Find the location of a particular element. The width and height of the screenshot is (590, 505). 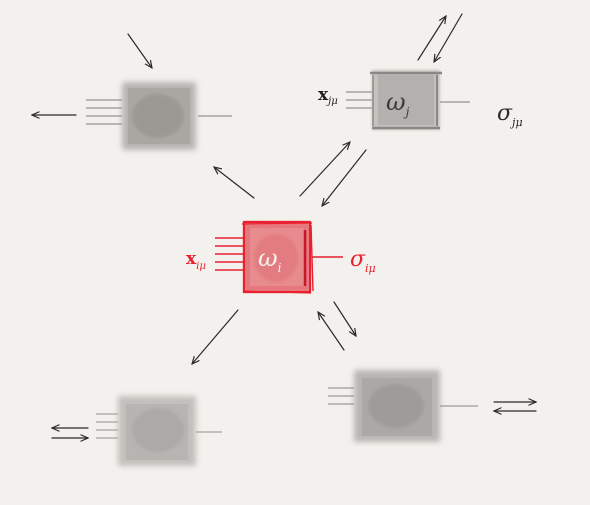

node-top-left is located at coordinates (159, 116).